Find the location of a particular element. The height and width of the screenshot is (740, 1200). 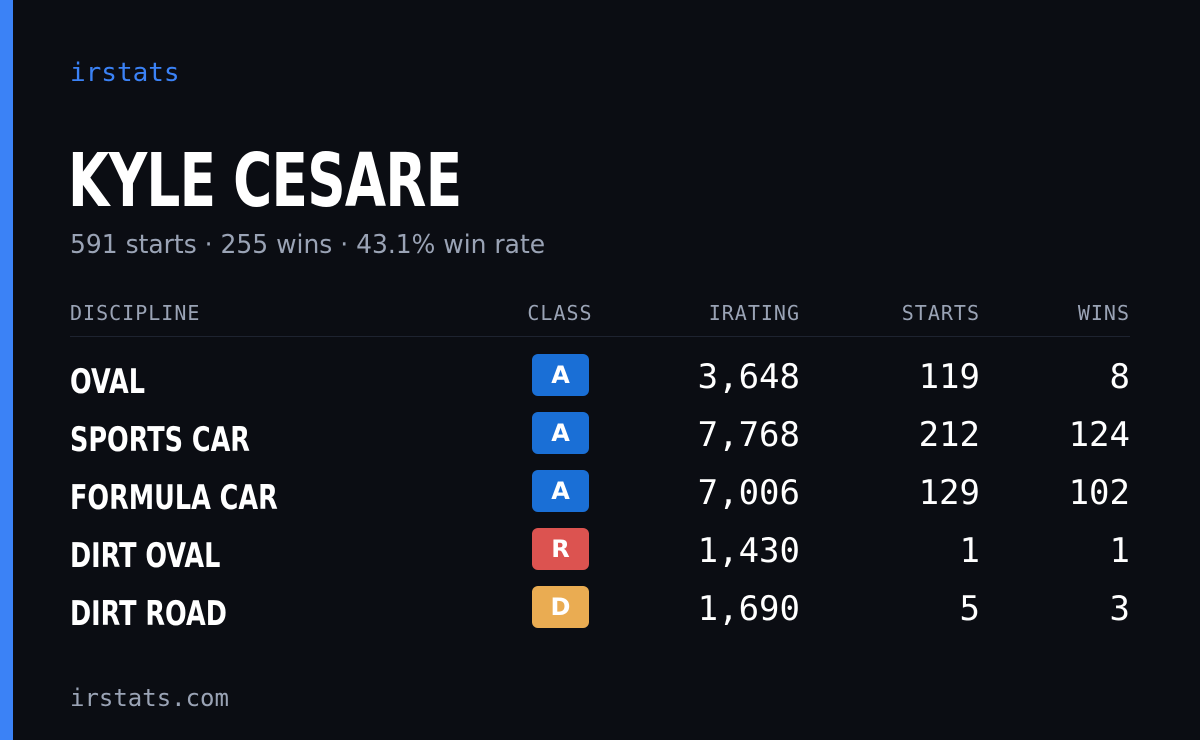

irating-value: 7,006 is located at coordinates (748, 493).